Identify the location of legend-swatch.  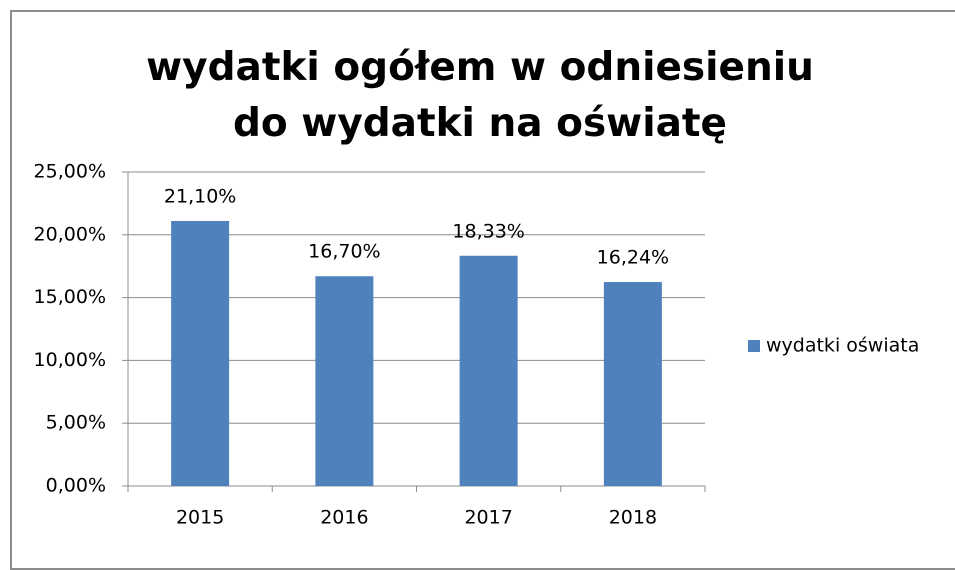
(754, 346).